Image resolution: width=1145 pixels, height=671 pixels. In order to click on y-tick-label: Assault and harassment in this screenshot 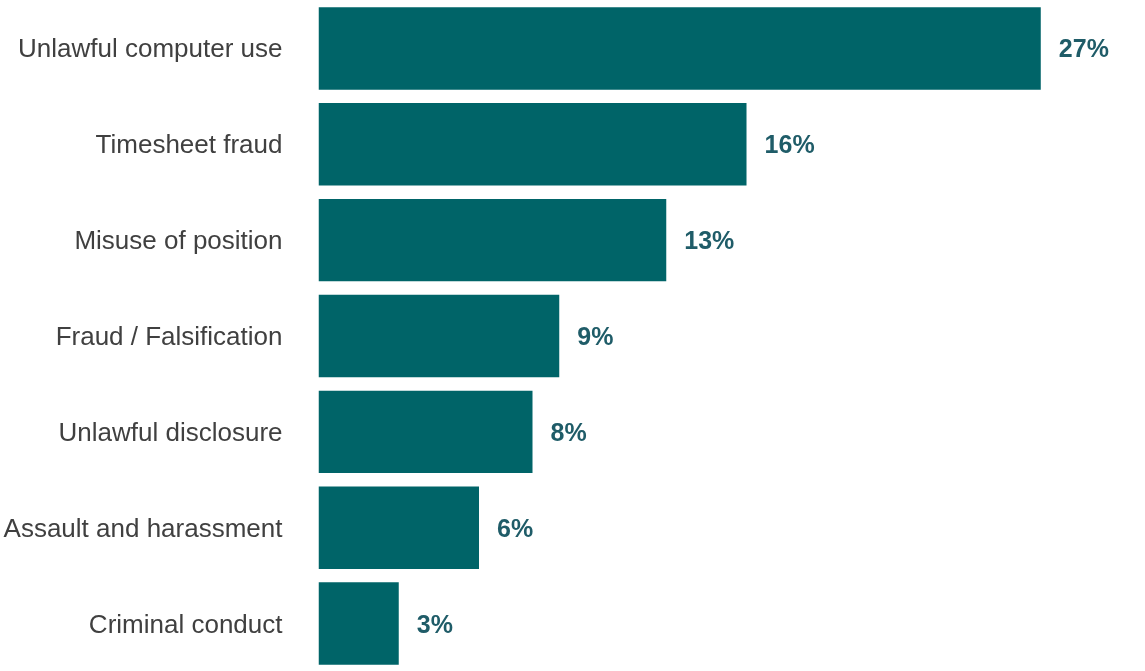, I will do `click(143, 527)`.